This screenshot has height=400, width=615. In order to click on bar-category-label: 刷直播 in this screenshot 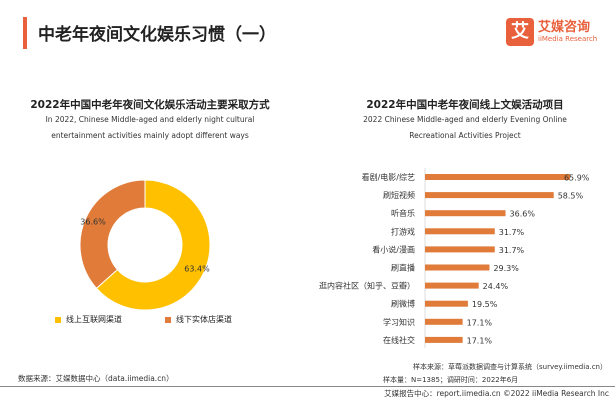, I will do `click(403, 268)`.